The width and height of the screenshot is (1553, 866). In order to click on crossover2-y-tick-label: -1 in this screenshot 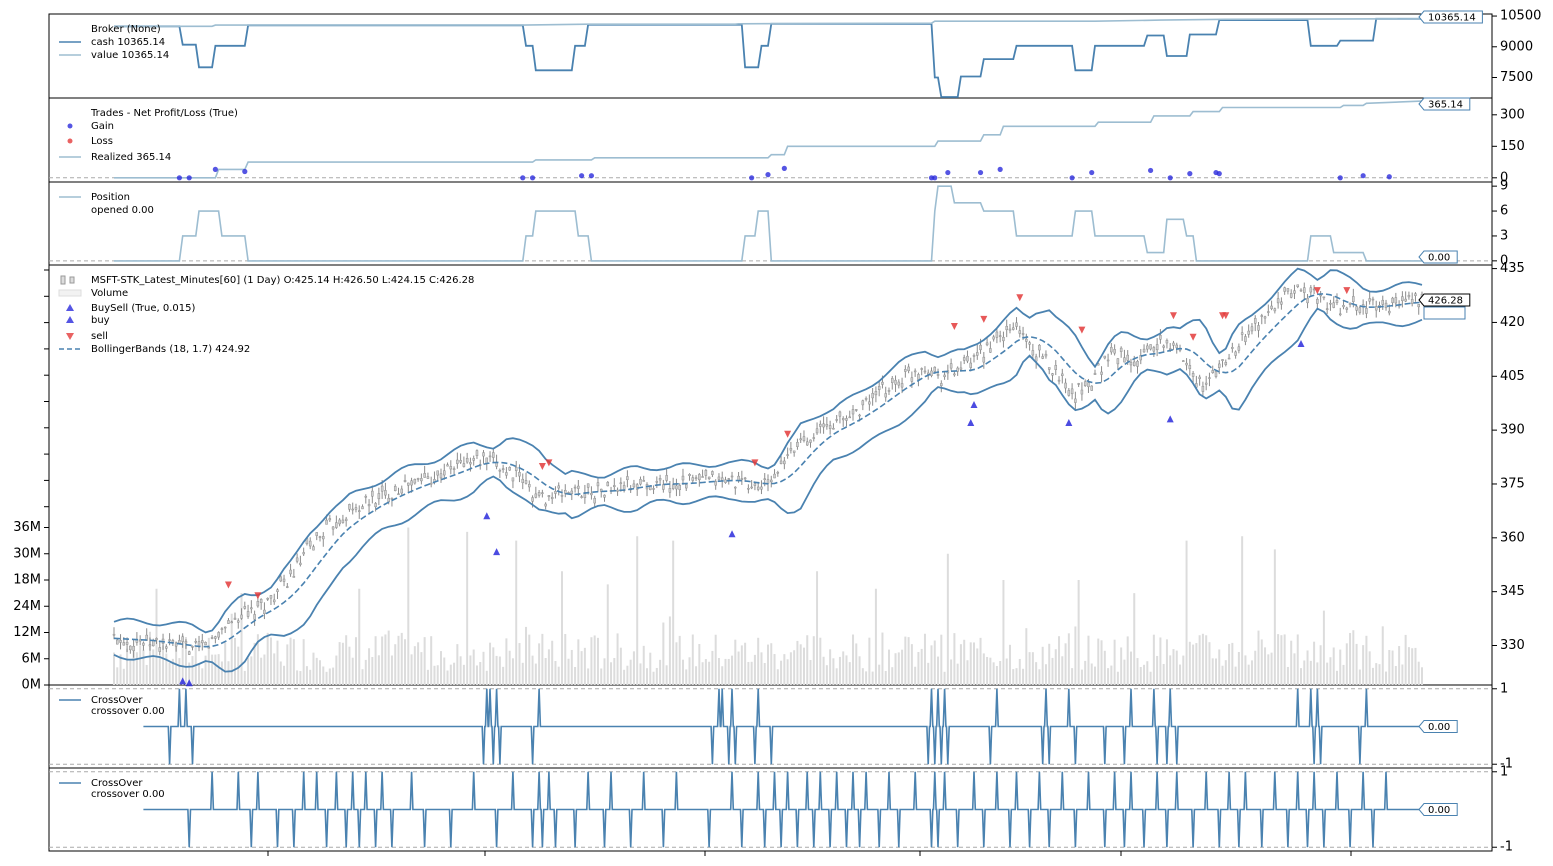, I will do `click(1506, 847)`.